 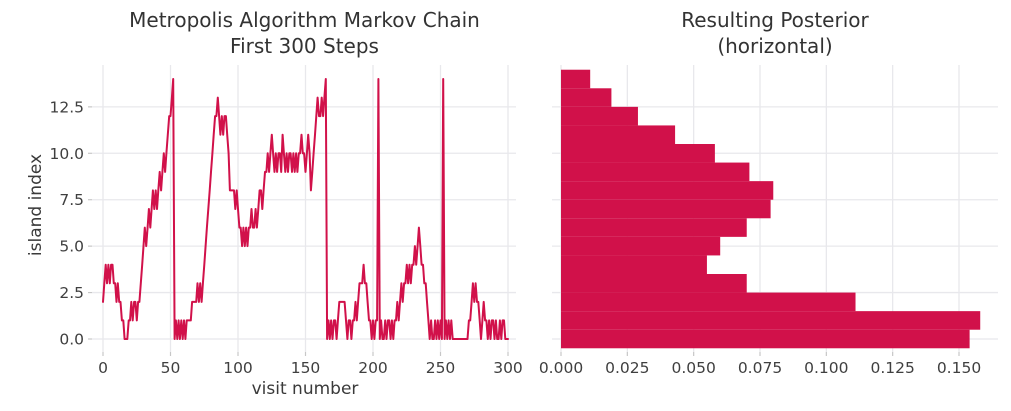 What do you see at coordinates (304, 20) in the screenshot?
I see `left-chart-title-line1: Metropolis Algorithm Markov Chain` at bounding box center [304, 20].